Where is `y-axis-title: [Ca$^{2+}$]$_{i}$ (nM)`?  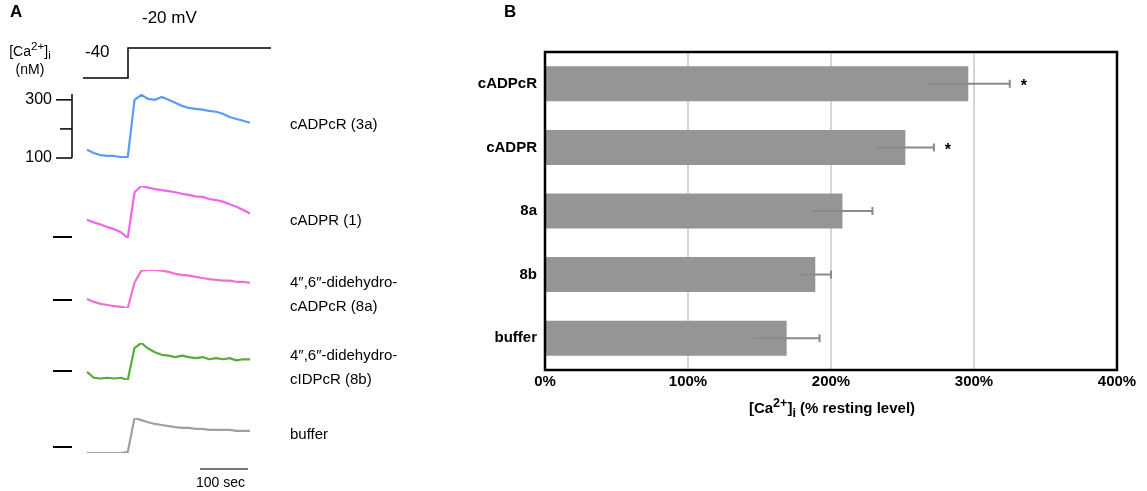
y-axis-title: [Ca$^{2+}$]$_{i}$ (nM) is located at coordinates (30, 58).